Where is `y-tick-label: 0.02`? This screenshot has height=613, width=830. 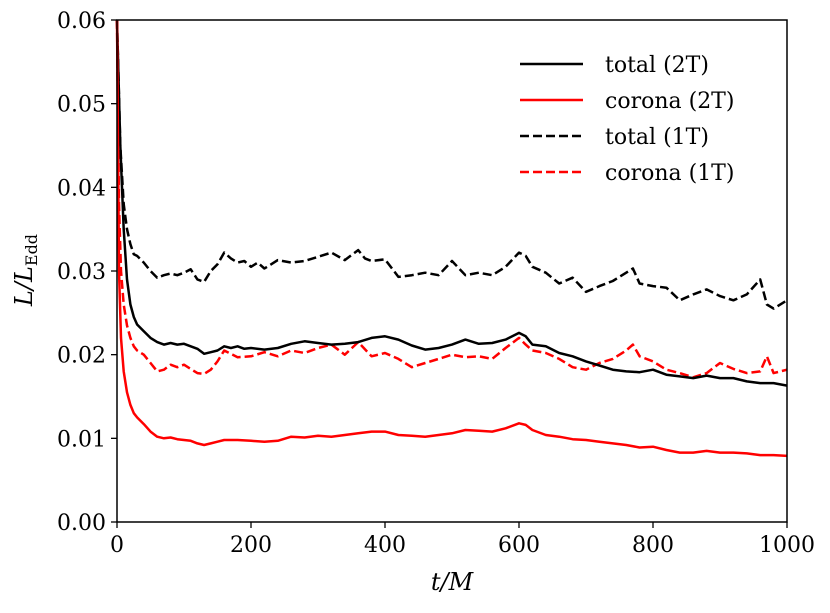
y-tick-label: 0.02 is located at coordinates (81, 356).